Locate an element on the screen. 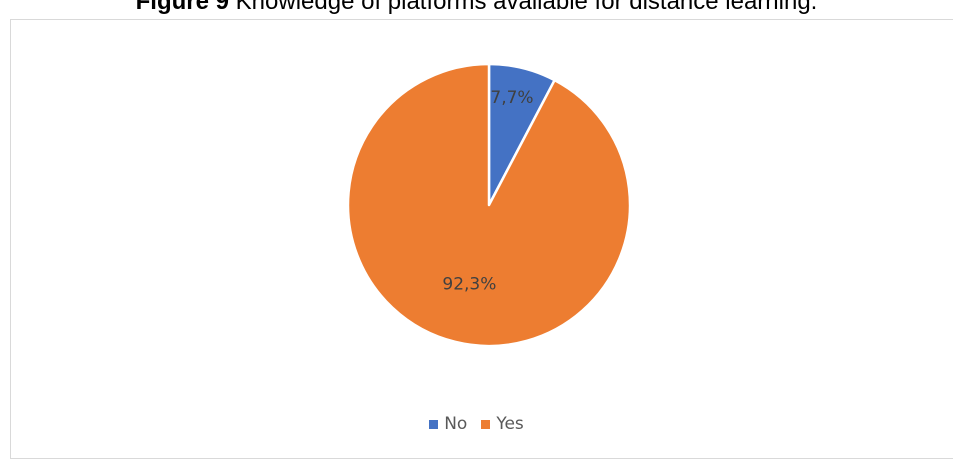 This screenshot has width=953, height=459. chart-legend: No Yes is located at coordinates (476, 424).